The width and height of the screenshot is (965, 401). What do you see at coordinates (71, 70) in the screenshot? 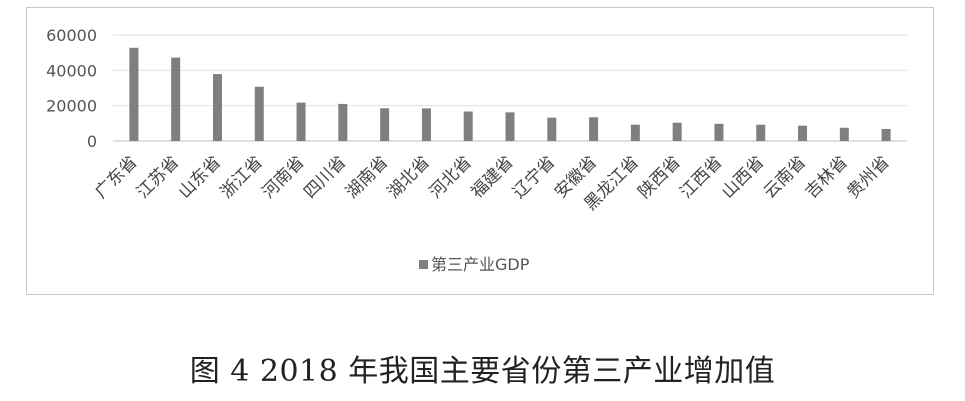
I see `y-tick-label: 40000` at bounding box center [71, 70].